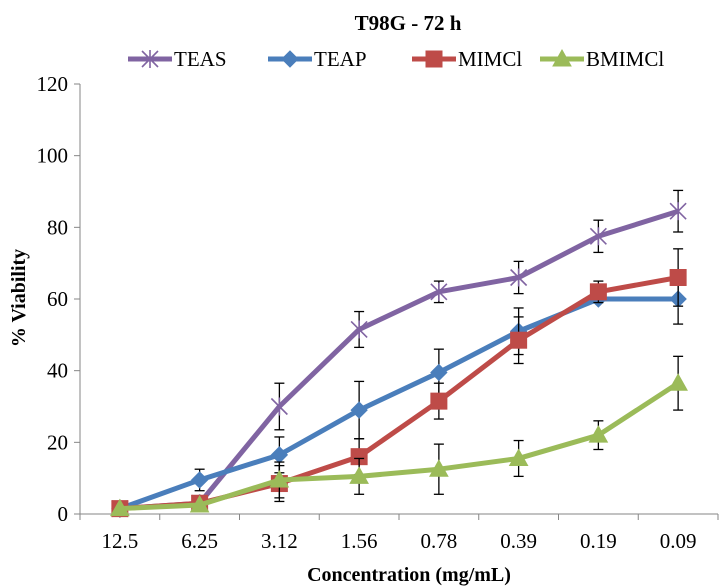  Describe the element at coordinates (57, 227) in the screenshot. I see `y-tick-label: 80` at that location.